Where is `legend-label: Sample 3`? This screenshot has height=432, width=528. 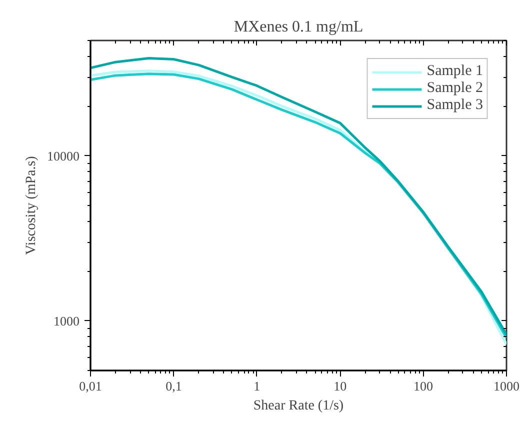 legend-label: Sample 3 is located at coordinates (454, 105).